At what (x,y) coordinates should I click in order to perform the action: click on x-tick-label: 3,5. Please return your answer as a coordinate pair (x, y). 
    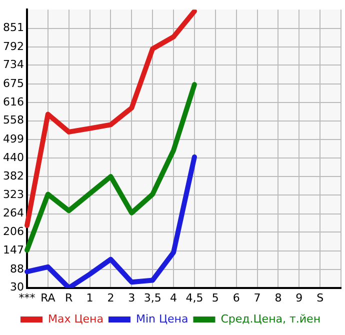
    Looking at the image, I should click on (153, 297).